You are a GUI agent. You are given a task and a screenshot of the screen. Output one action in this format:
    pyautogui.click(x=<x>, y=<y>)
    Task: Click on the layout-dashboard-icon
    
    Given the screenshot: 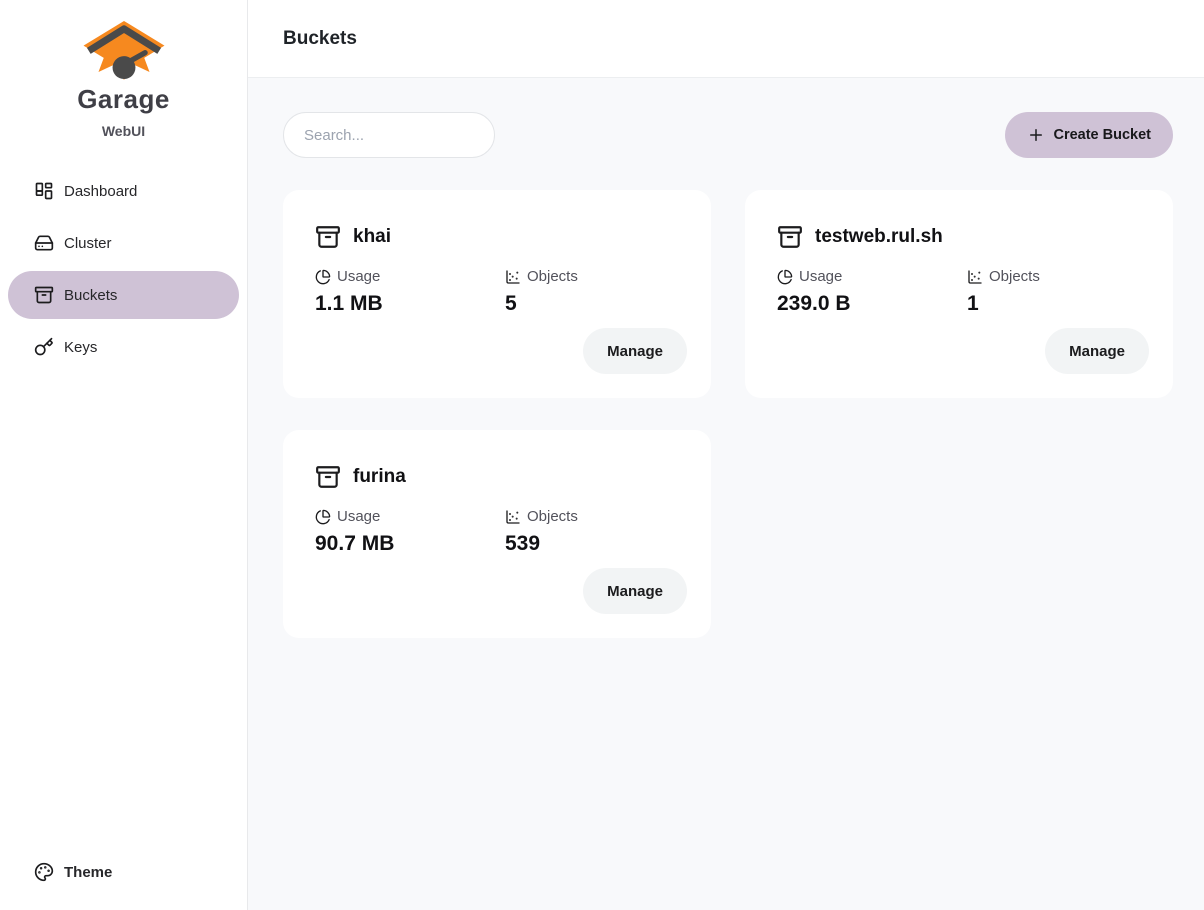 What is the action you would take?
    pyautogui.click(x=44, y=191)
    